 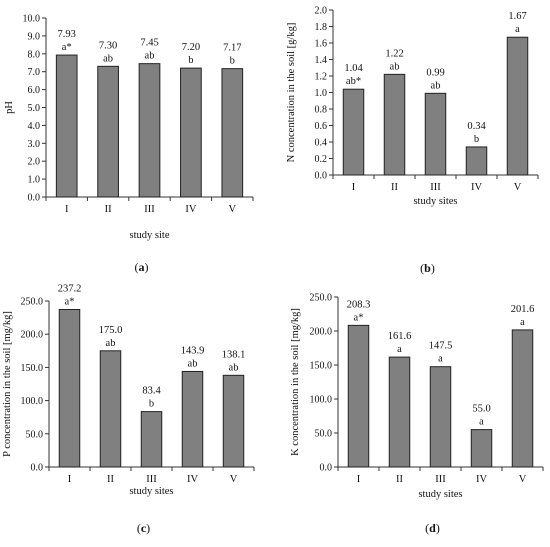 I want to click on data-value-label: 237.2, so click(x=70, y=288).